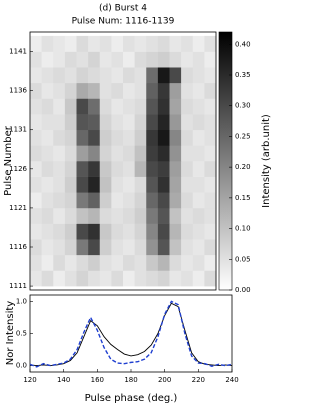  What do you see at coordinates (10, 333) in the screenshot?
I see `y-axis-label: Nor Intensity` at bounding box center [10, 333].